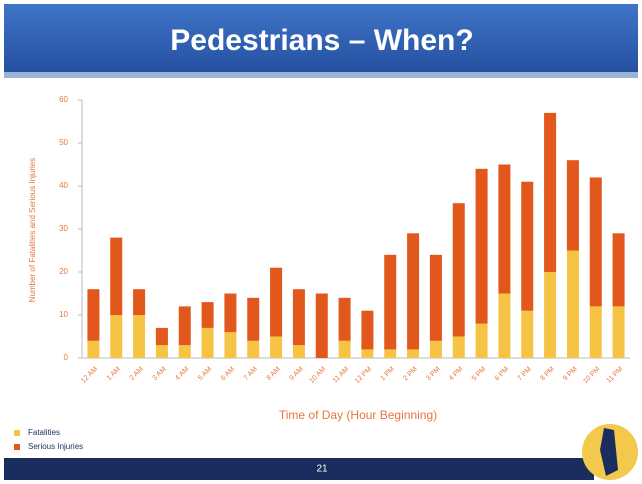  What do you see at coordinates (55, 446) in the screenshot?
I see `legend-label: Serious Injuries` at bounding box center [55, 446].